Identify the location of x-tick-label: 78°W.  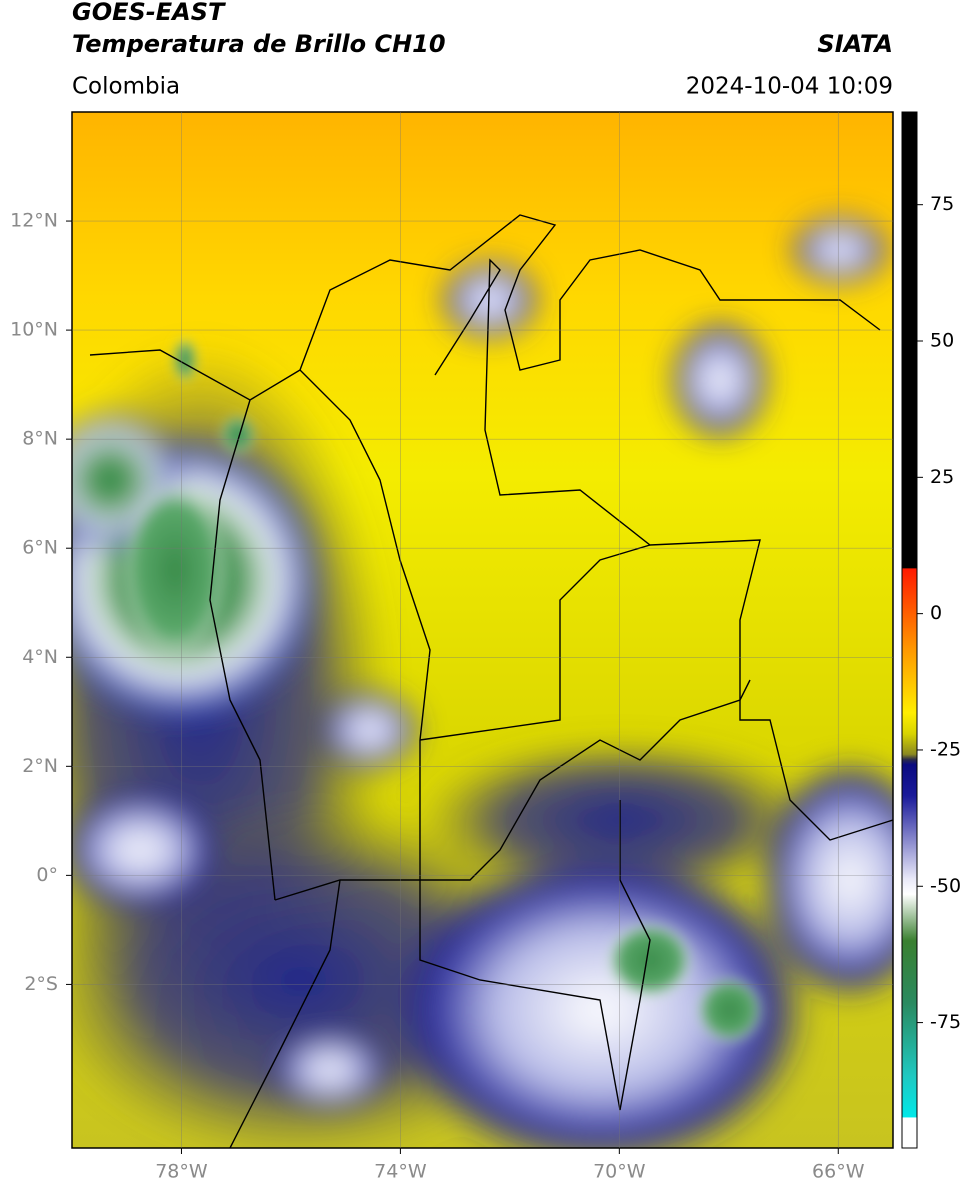
(181, 1172).